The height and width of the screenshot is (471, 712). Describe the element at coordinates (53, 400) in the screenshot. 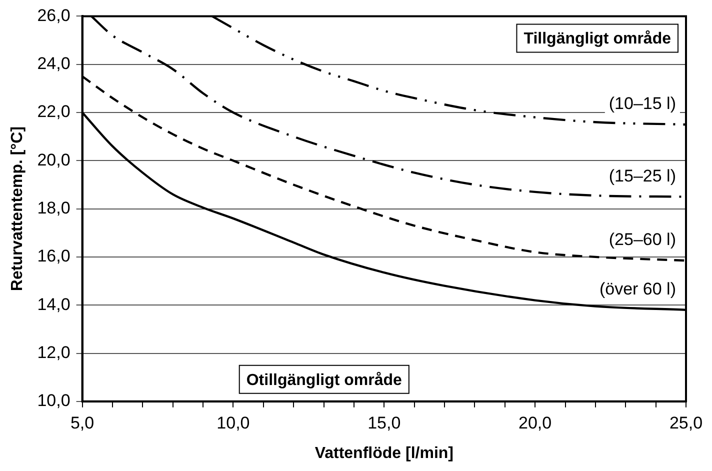

I see `y-tick-label: 10,0` at that location.